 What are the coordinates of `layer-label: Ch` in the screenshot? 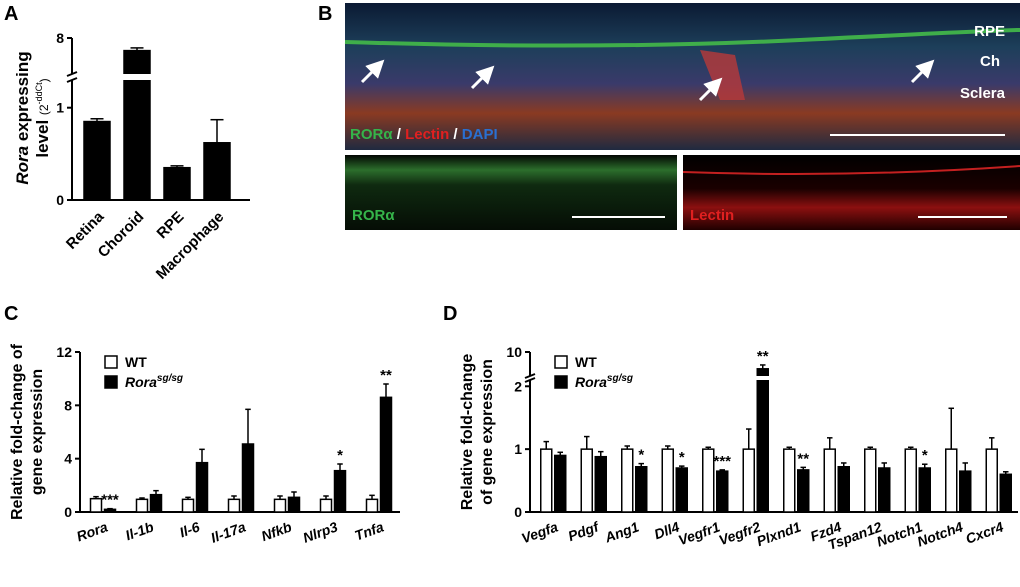 It's located at (990, 61).